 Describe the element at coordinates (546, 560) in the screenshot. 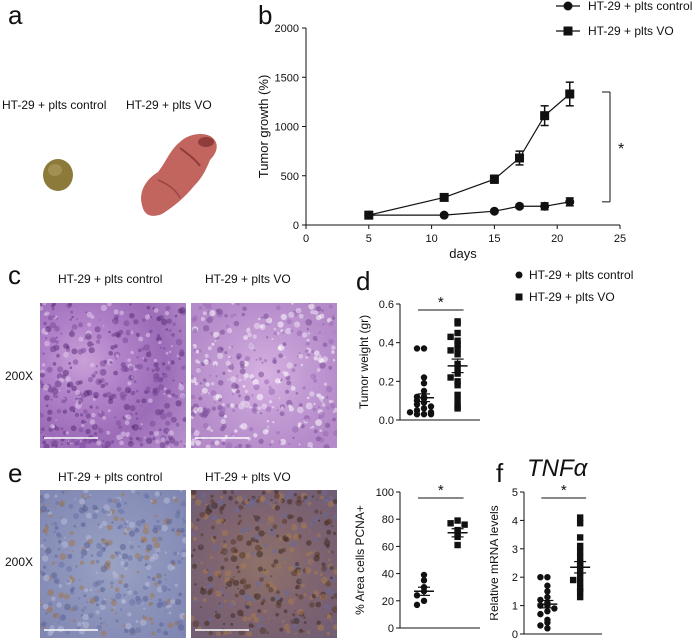

I see `tnf-mrna-chart: 0 1 2 3 4 5 Relative mRNA levels *` at that location.